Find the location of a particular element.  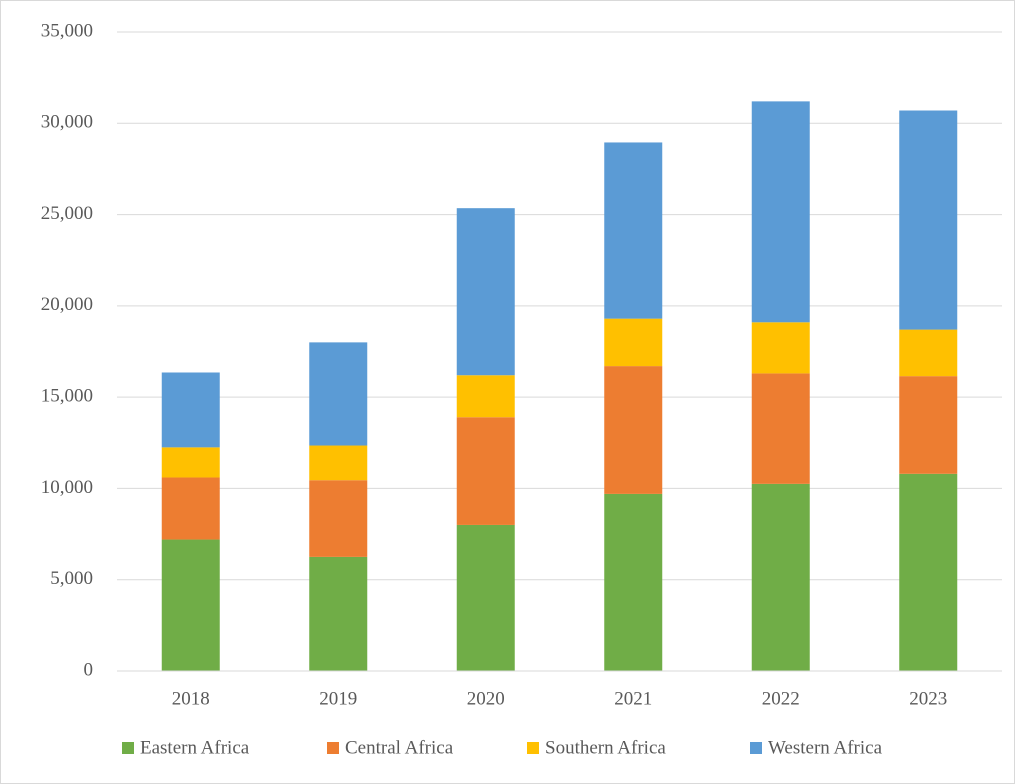

x-tick-label: 2020 is located at coordinates (486, 698).